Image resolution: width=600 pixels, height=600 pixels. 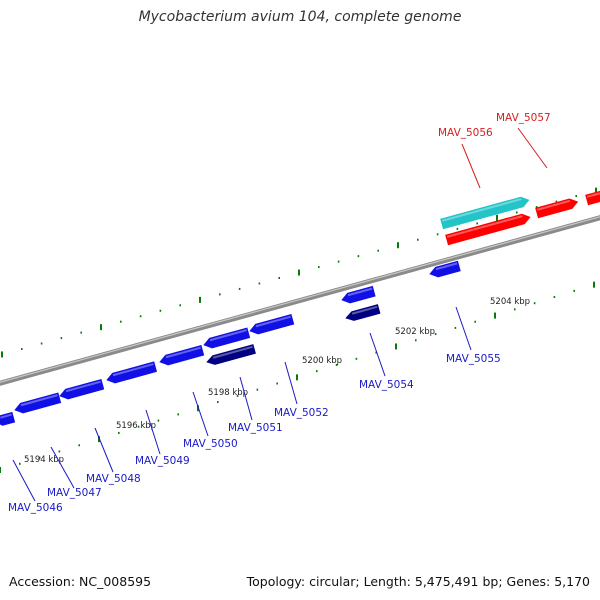 I want to click on gene-label: MAV_5047, so click(x=74, y=493).